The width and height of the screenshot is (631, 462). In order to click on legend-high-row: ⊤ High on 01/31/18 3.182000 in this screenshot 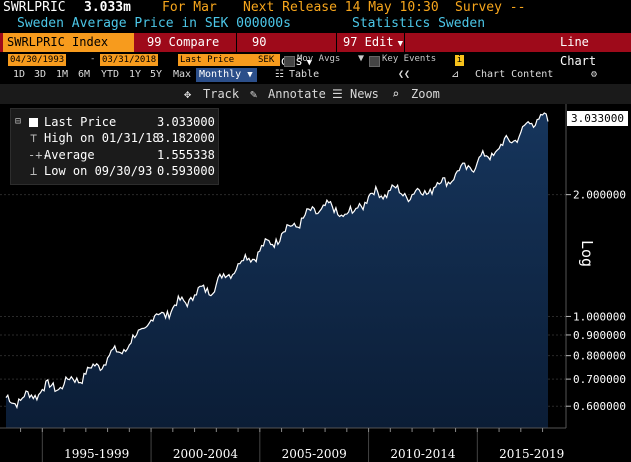, I will do `click(114, 138)`.